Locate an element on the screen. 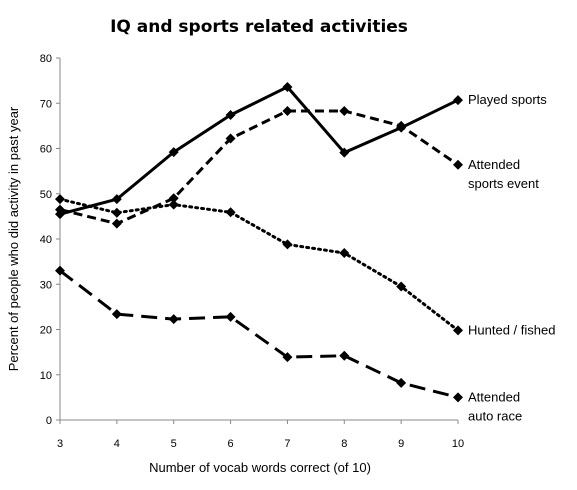 Image resolution: width=577 pixels, height=490 pixels. y-tick-label: 10 is located at coordinates (46, 376).